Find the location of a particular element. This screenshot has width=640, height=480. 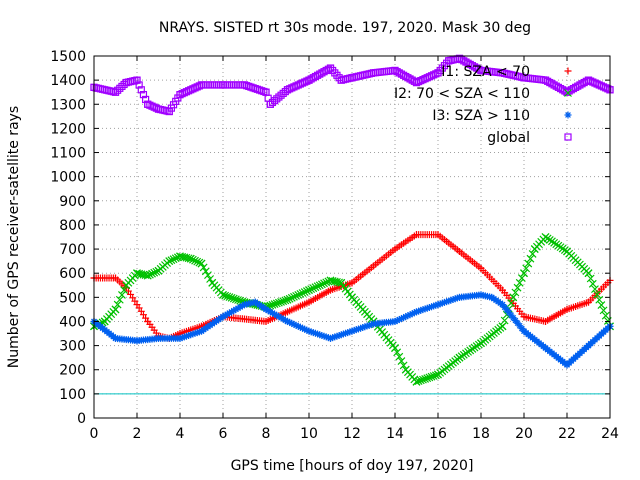

x-tick-label: 0 is located at coordinates (94, 434).